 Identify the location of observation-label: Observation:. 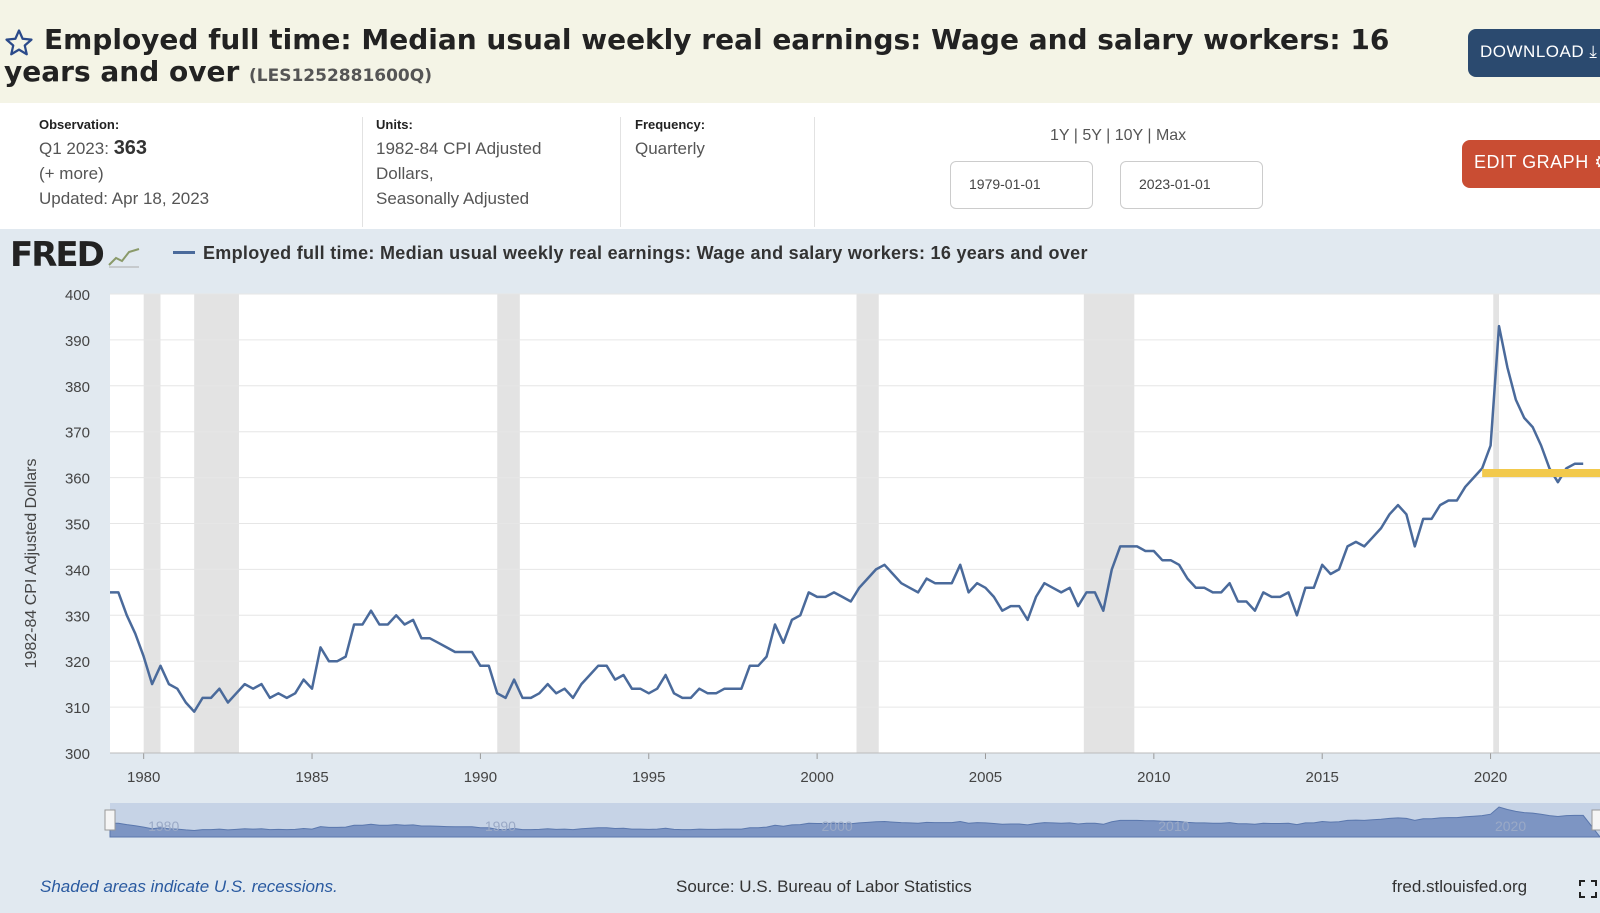
(79, 124).